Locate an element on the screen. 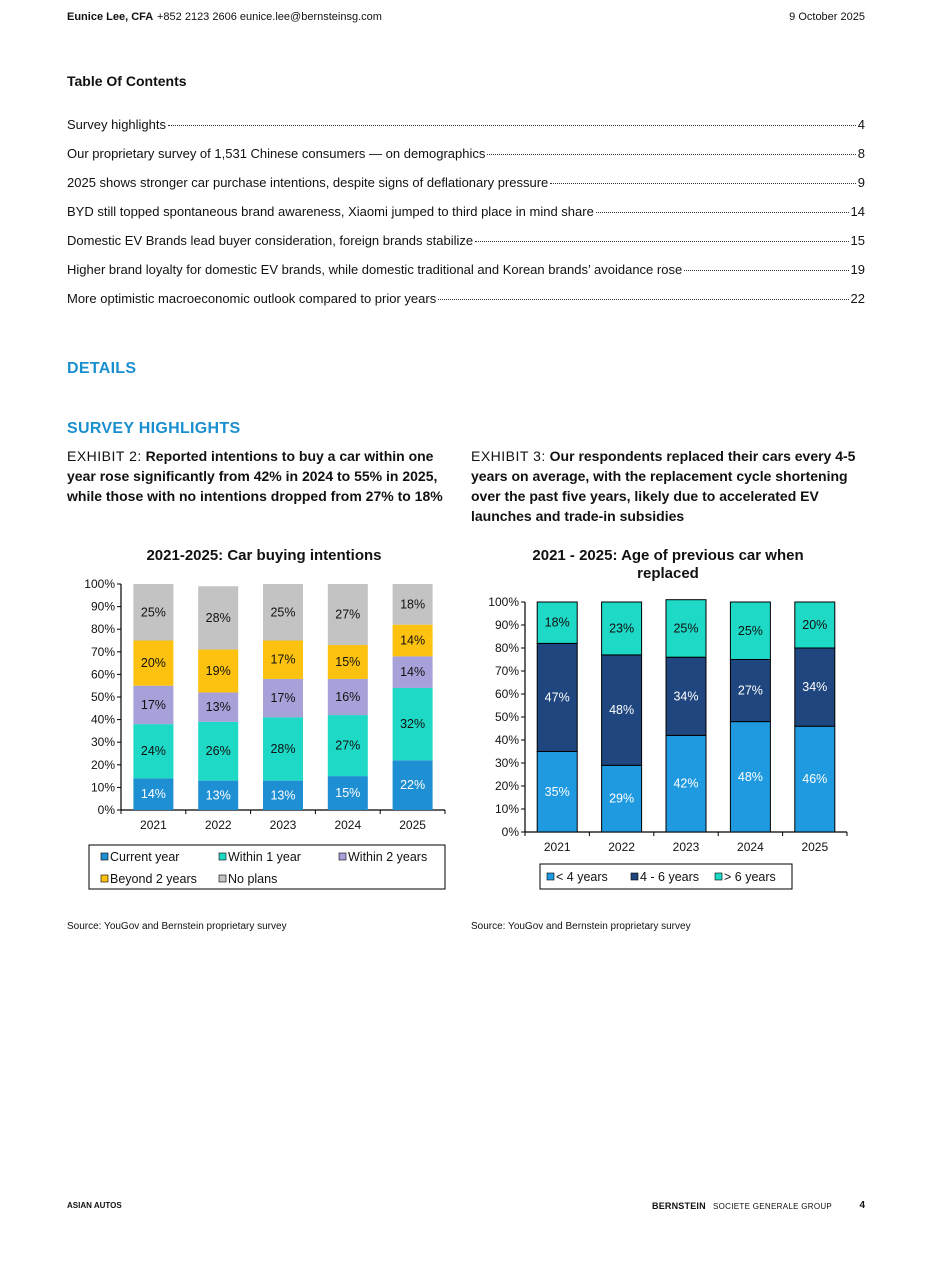 The image size is (932, 1277). data-label: 28% is located at coordinates (218, 618).